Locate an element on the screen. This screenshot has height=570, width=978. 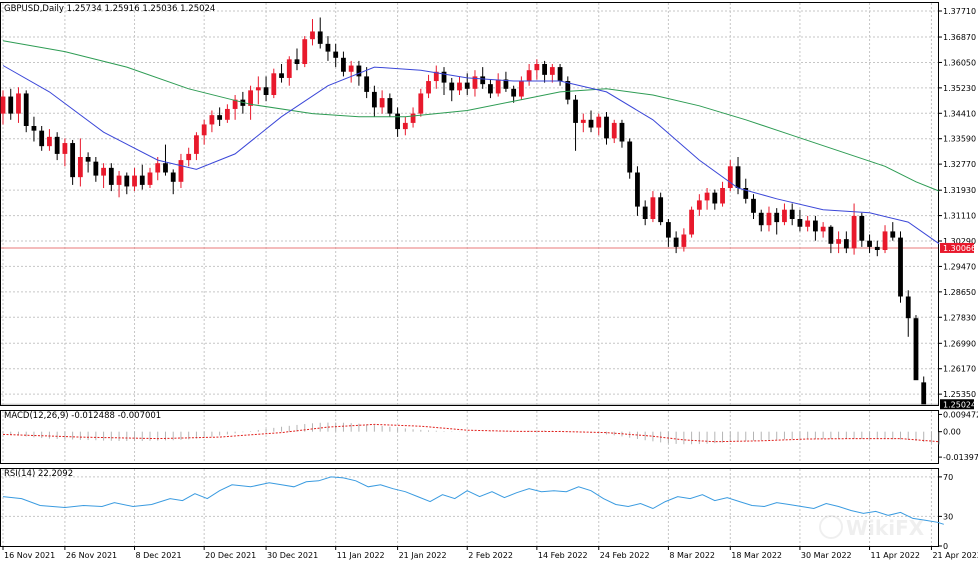
price-tick-label: 1.33590 is located at coordinates (959, 139).